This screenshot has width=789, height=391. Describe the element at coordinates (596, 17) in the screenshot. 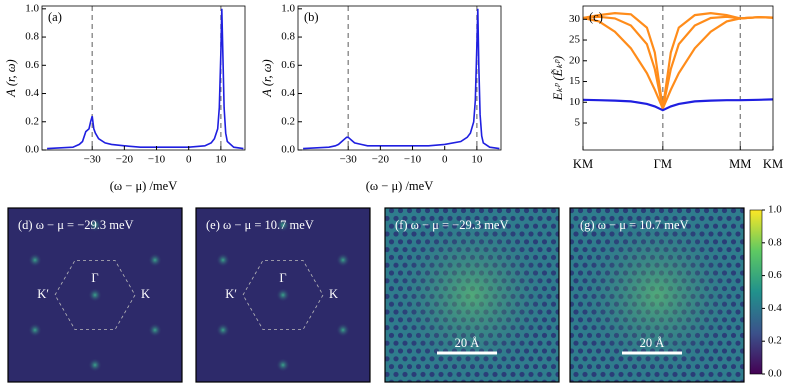

I see `panel-label: (c)` at that location.